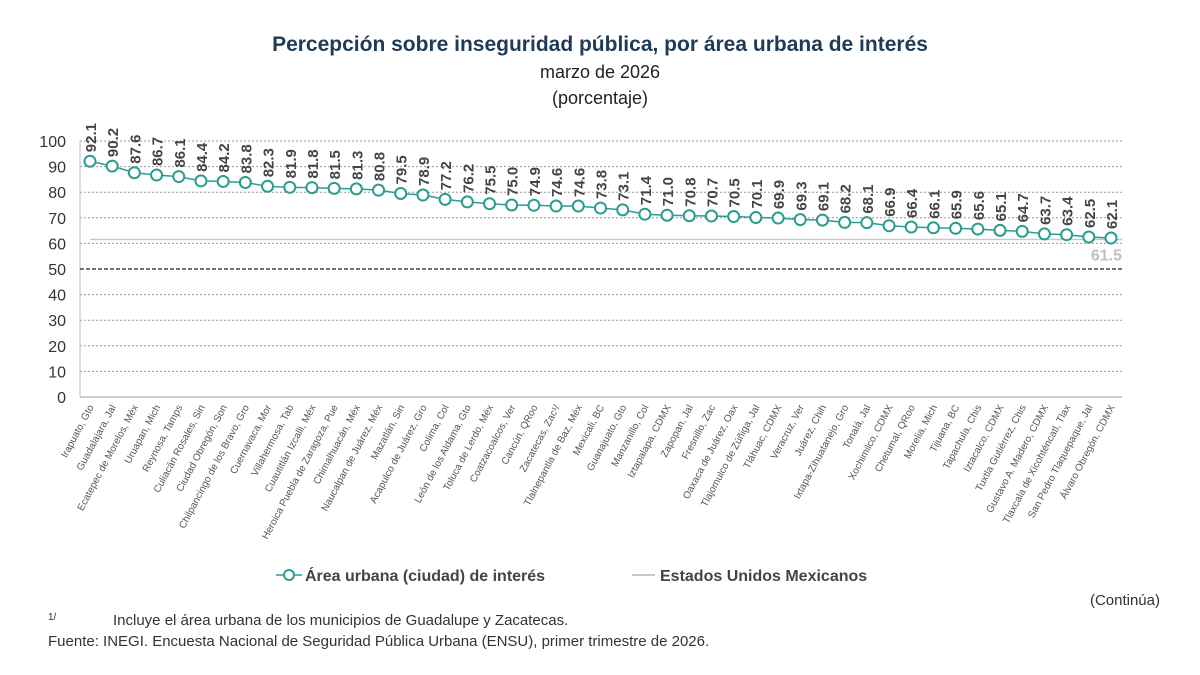 The image size is (1200, 675). I want to click on data-label: 80.8, so click(380, 166).